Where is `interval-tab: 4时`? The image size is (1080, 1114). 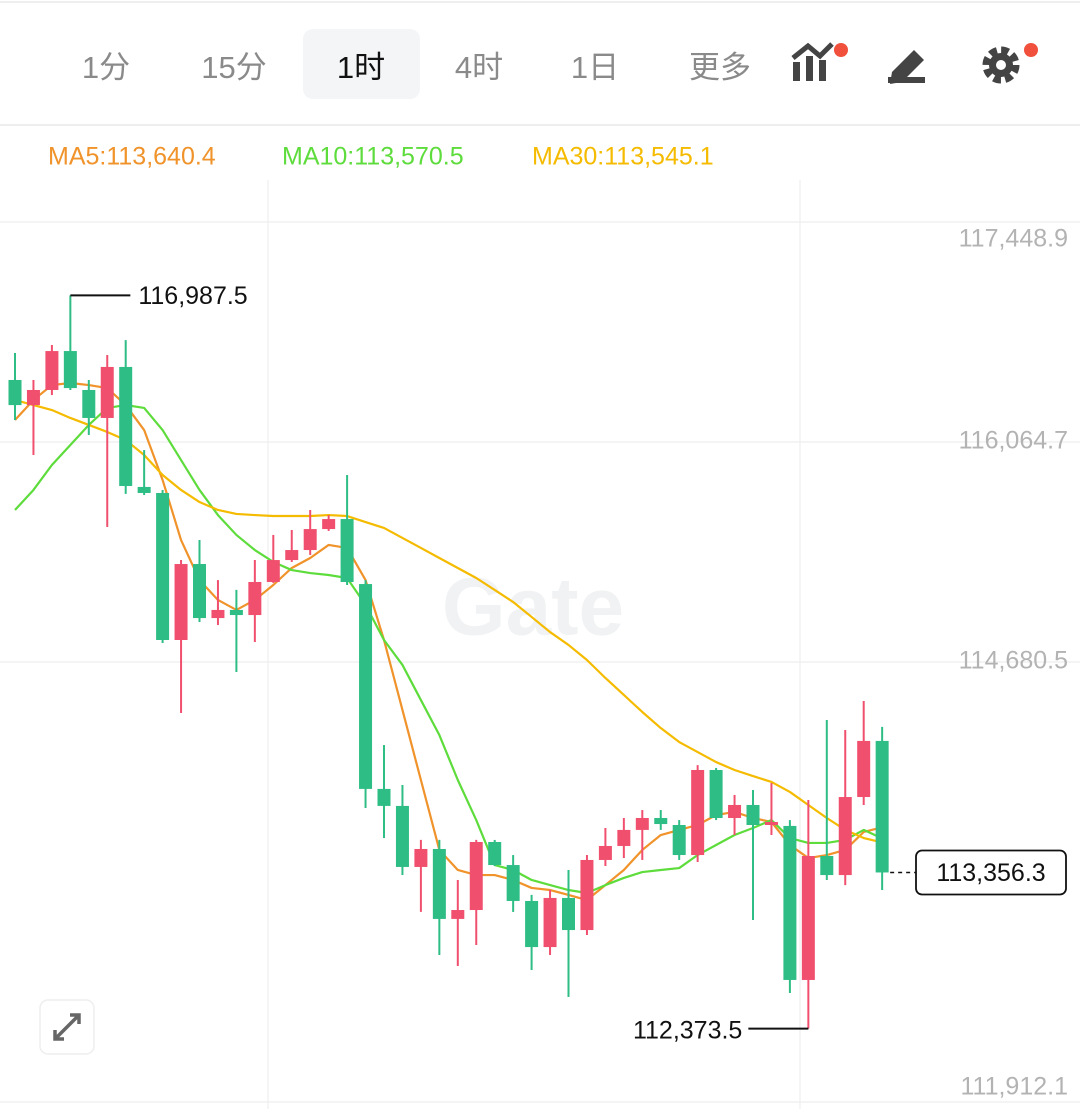
interval-tab: 4时 is located at coordinates (479, 67).